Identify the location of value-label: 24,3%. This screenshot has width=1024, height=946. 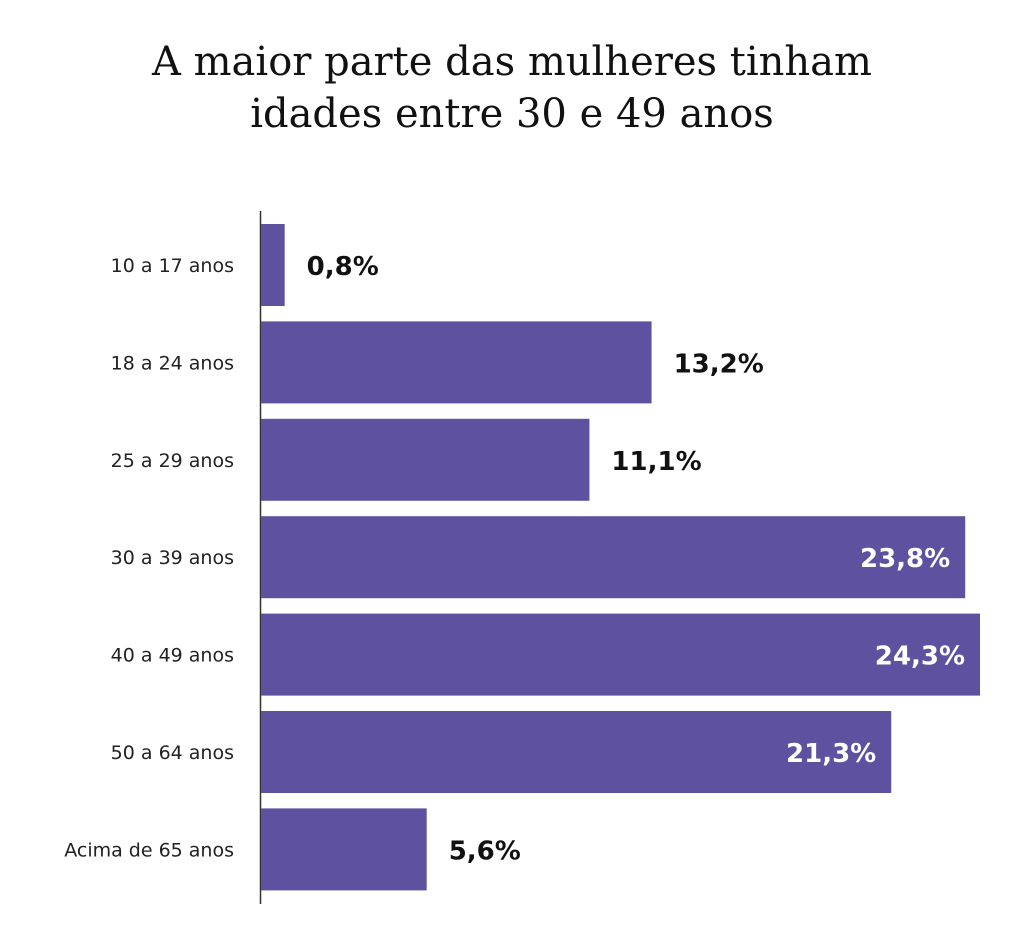
(920, 657).